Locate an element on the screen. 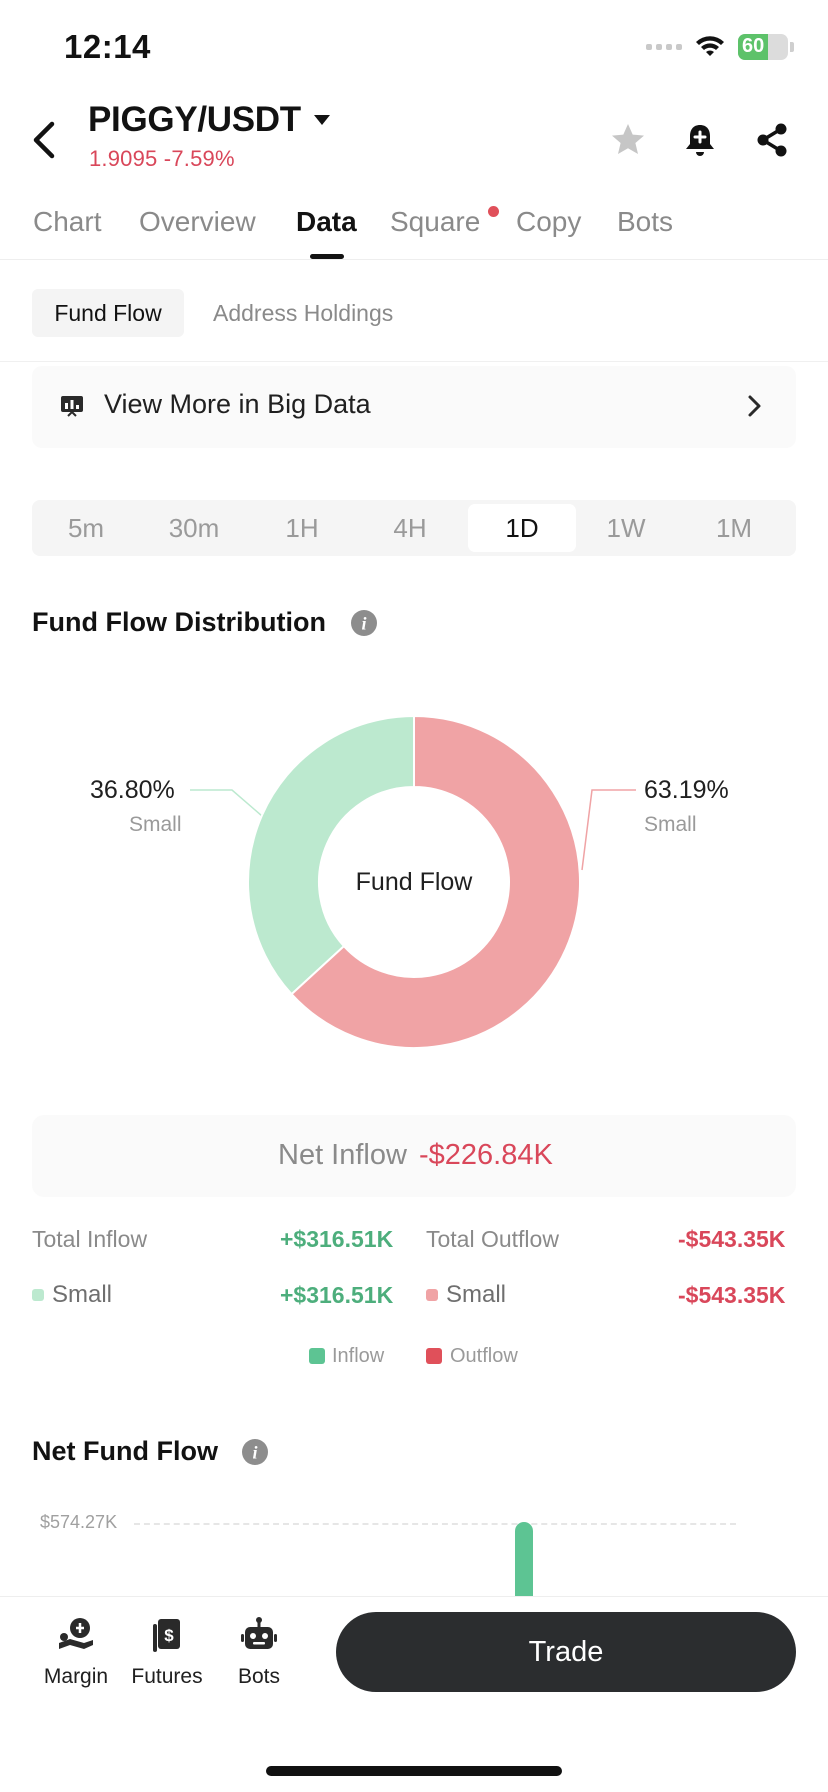 The width and height of the screenshot is (828, 1792). total-outflow-label: Total Outflow is located at coordinates (492, 1239).